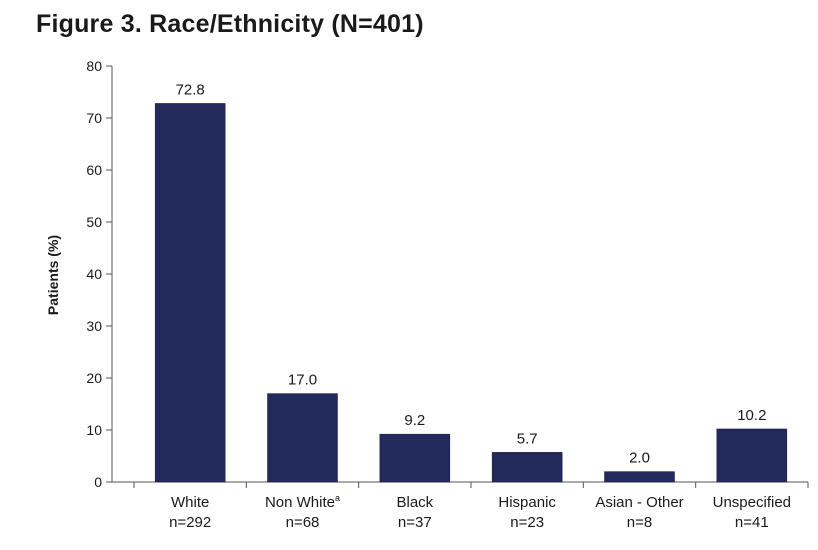 The height and width of the screenshot is (550, 818). What do you see at coordinates (303, 522) in the screenshot?
I see `category-n-label: n=68` at bounding box center [303, 522].